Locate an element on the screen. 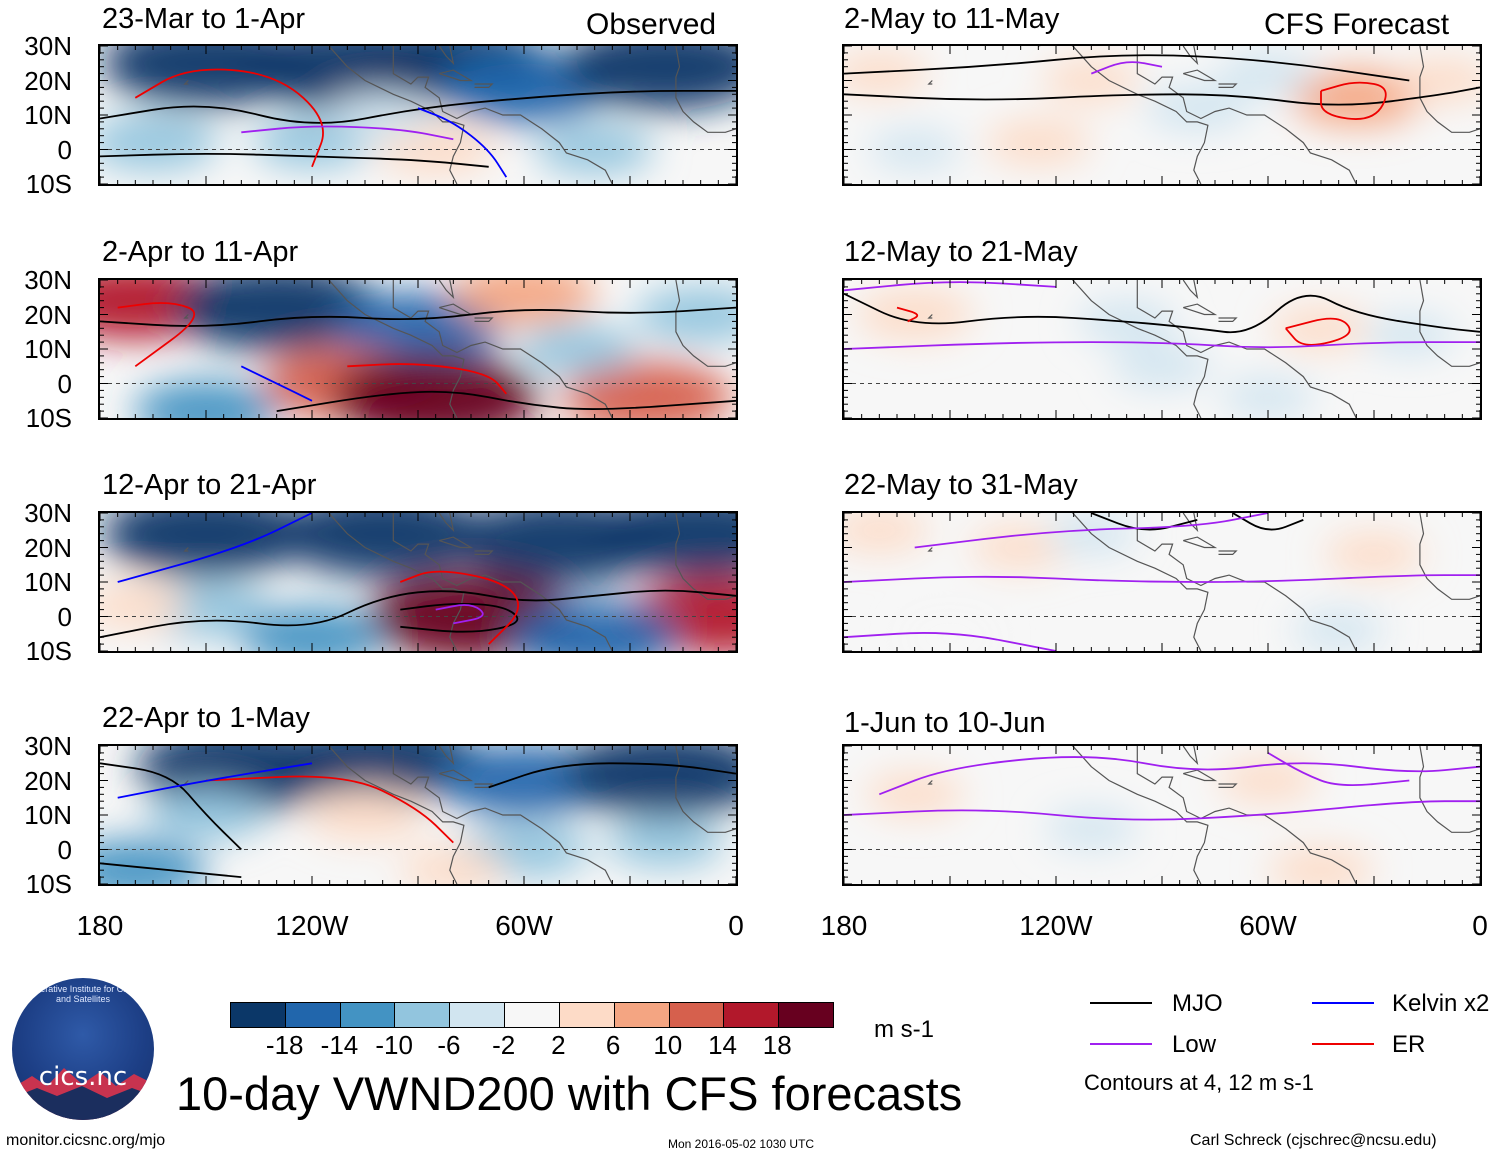  lat-label-row0-10N: 10N is located at coordinates (48, 115).